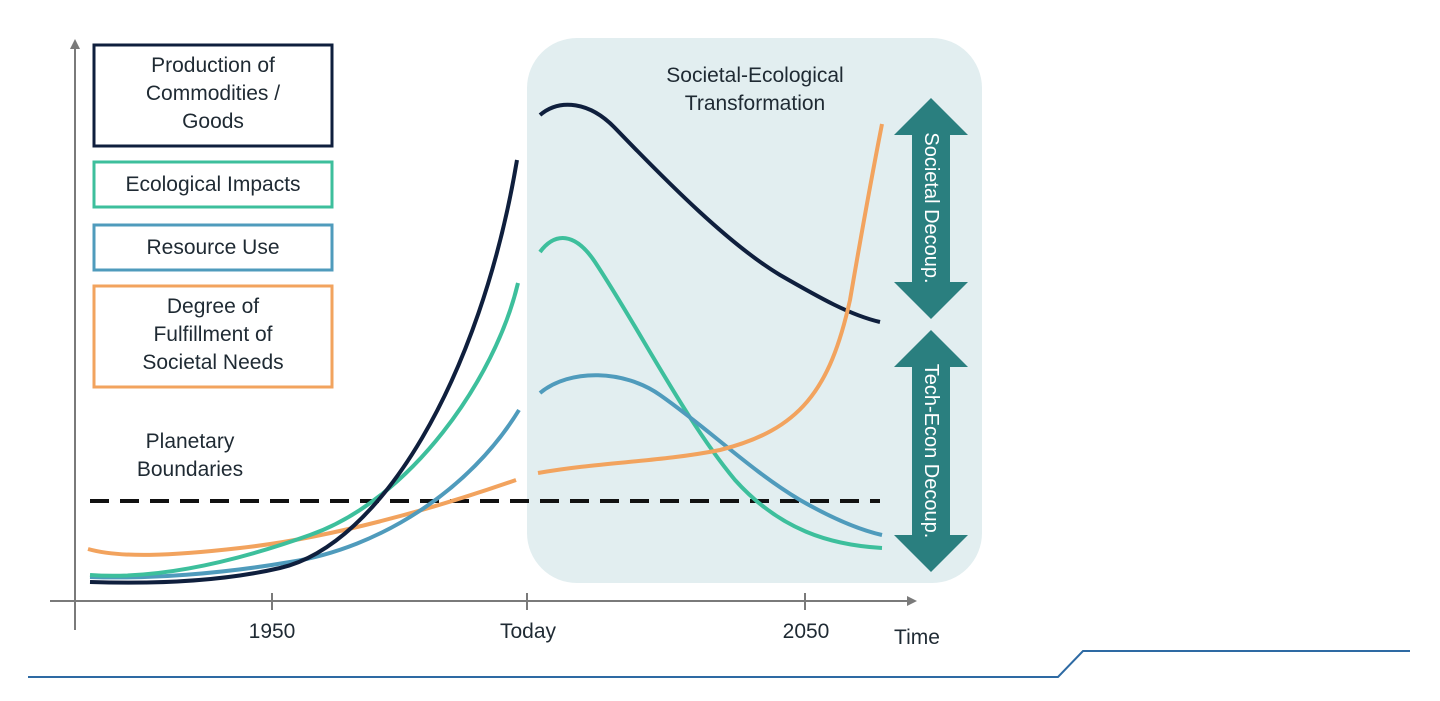 The width and height of the screenshot is (1440, 701). I want to click on societal-decoupling-label: Societal Decoup., so click(931, 207).